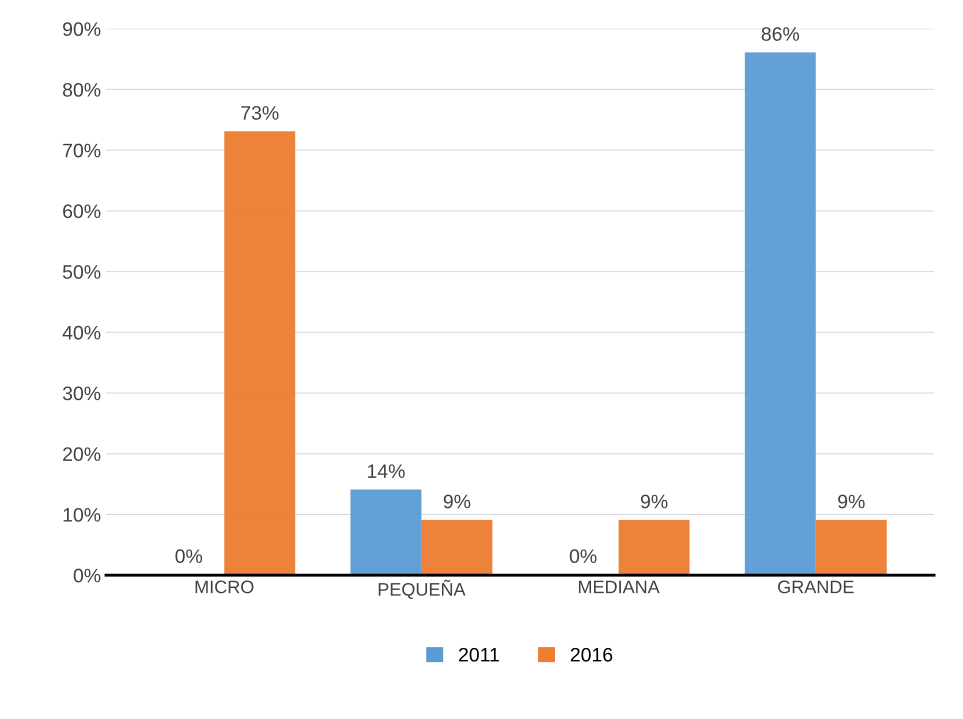 This screenshot has height=719, width=963. I want to click on data-label: 86%, so click(781, 34).